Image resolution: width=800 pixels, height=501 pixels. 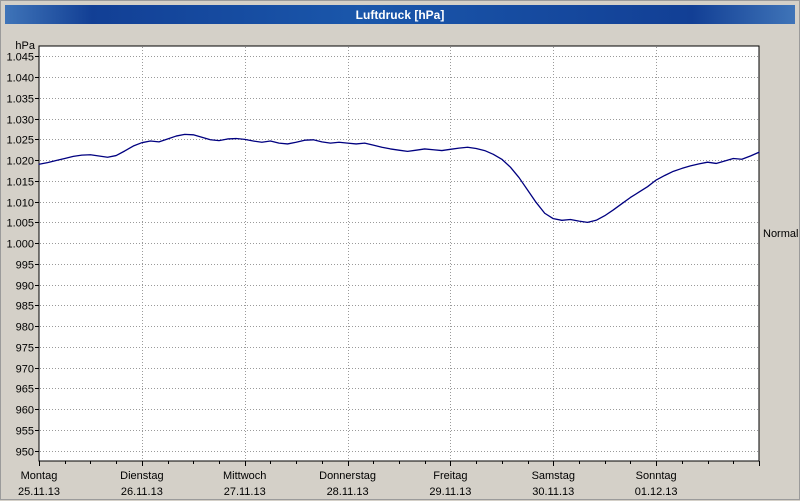 I want to click on y-tick-label: 985, so click(x=25, y=307).